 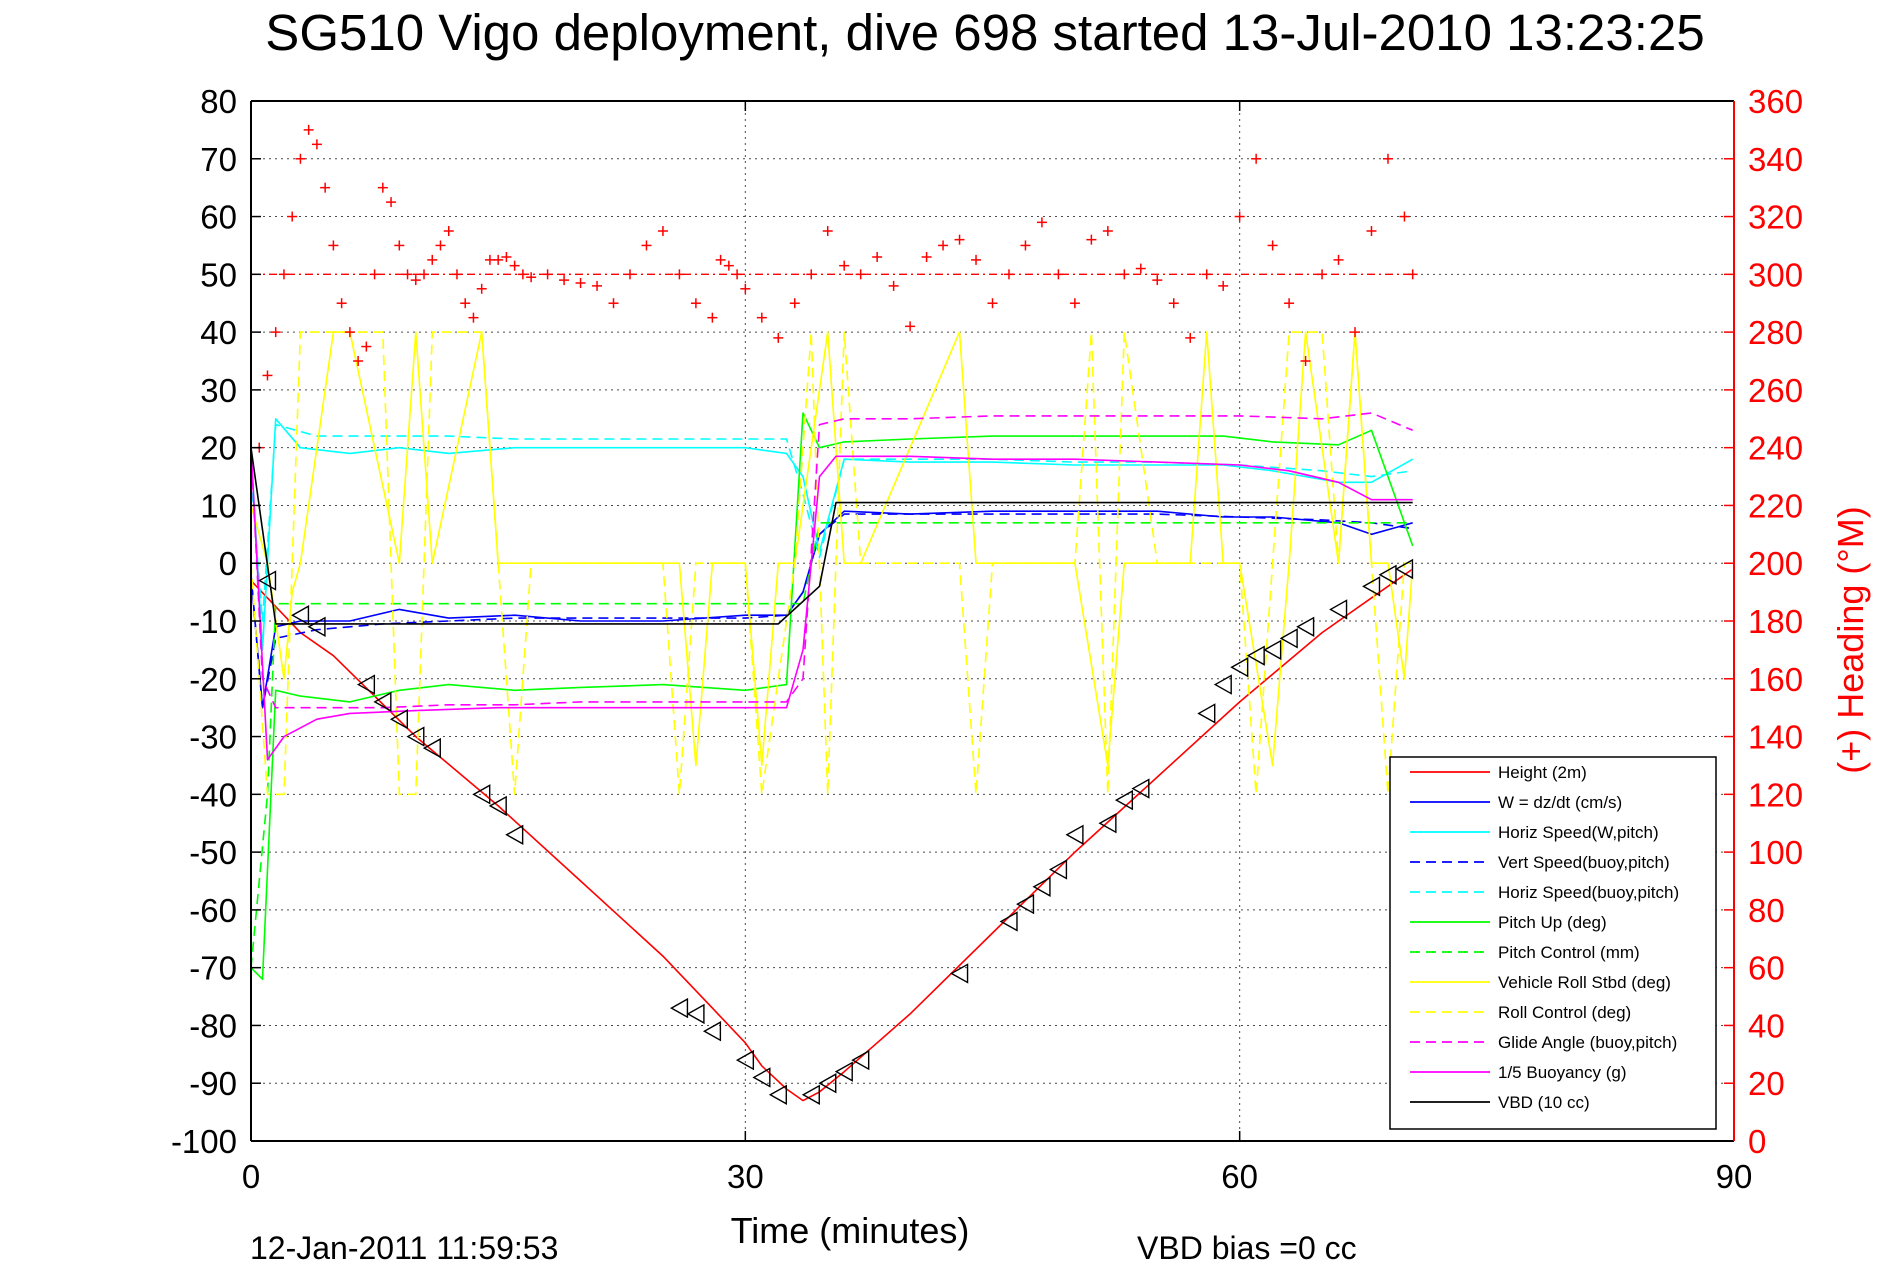 What do you see at coordinates (204, 1141) in the screenshot?
I see `left-axis-tick-label: -100` at bounding box center [204, 1141].